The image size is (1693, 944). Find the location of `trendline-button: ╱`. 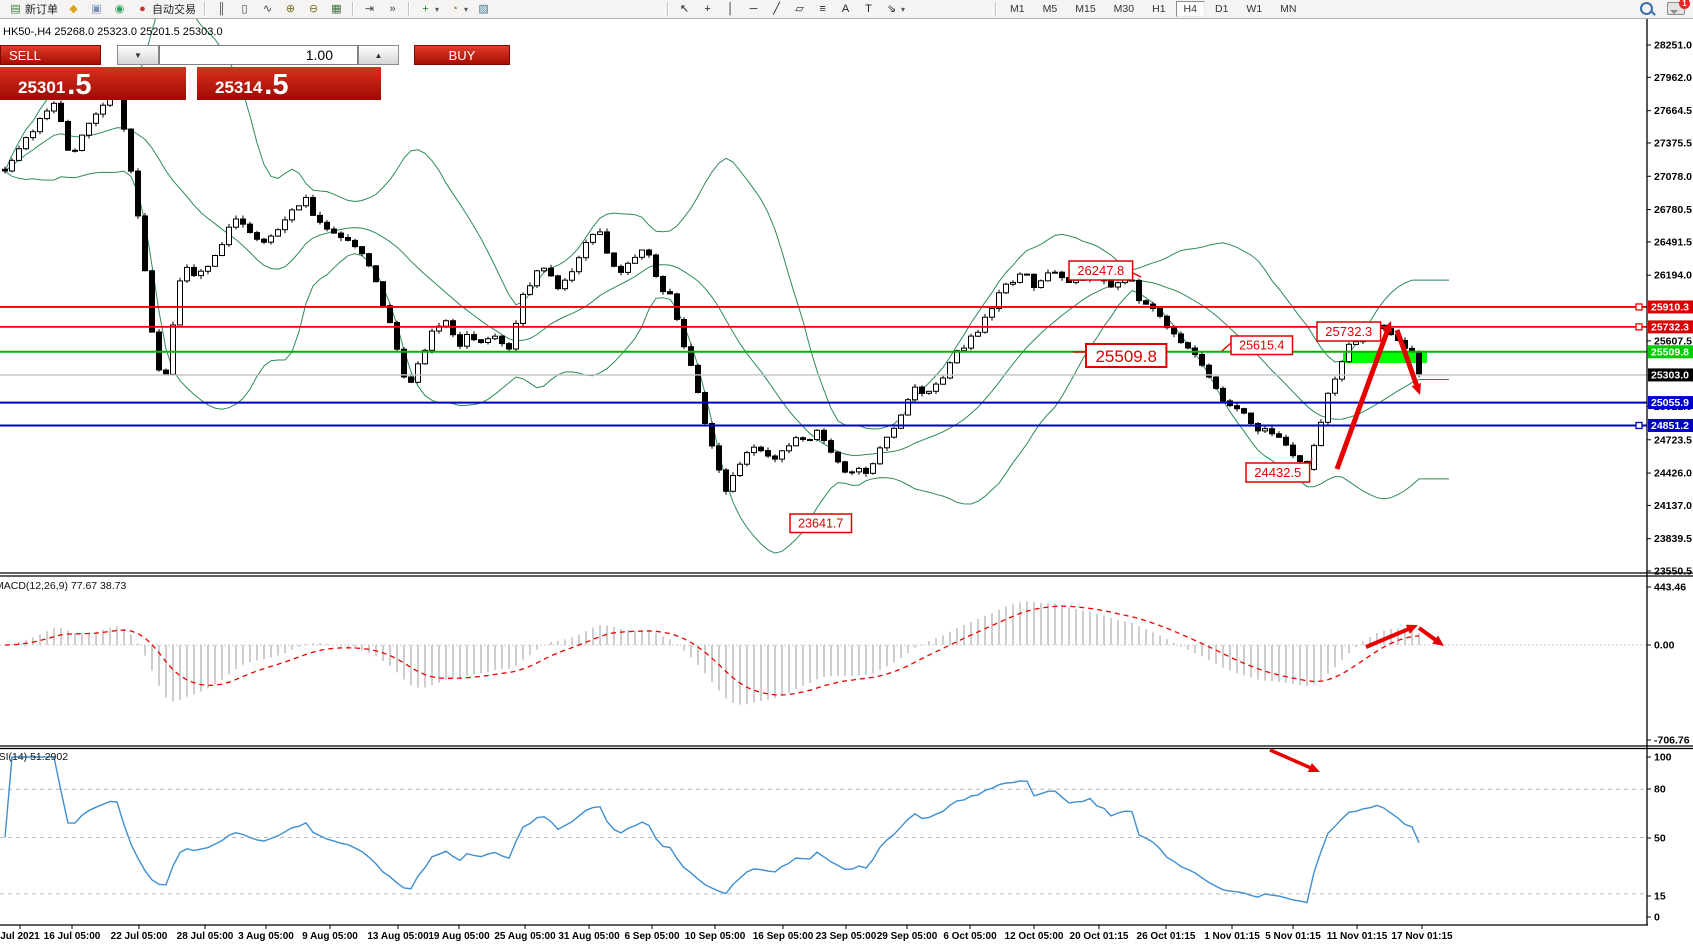

trendline-button: ╱ is located at coordinates (776, 9).